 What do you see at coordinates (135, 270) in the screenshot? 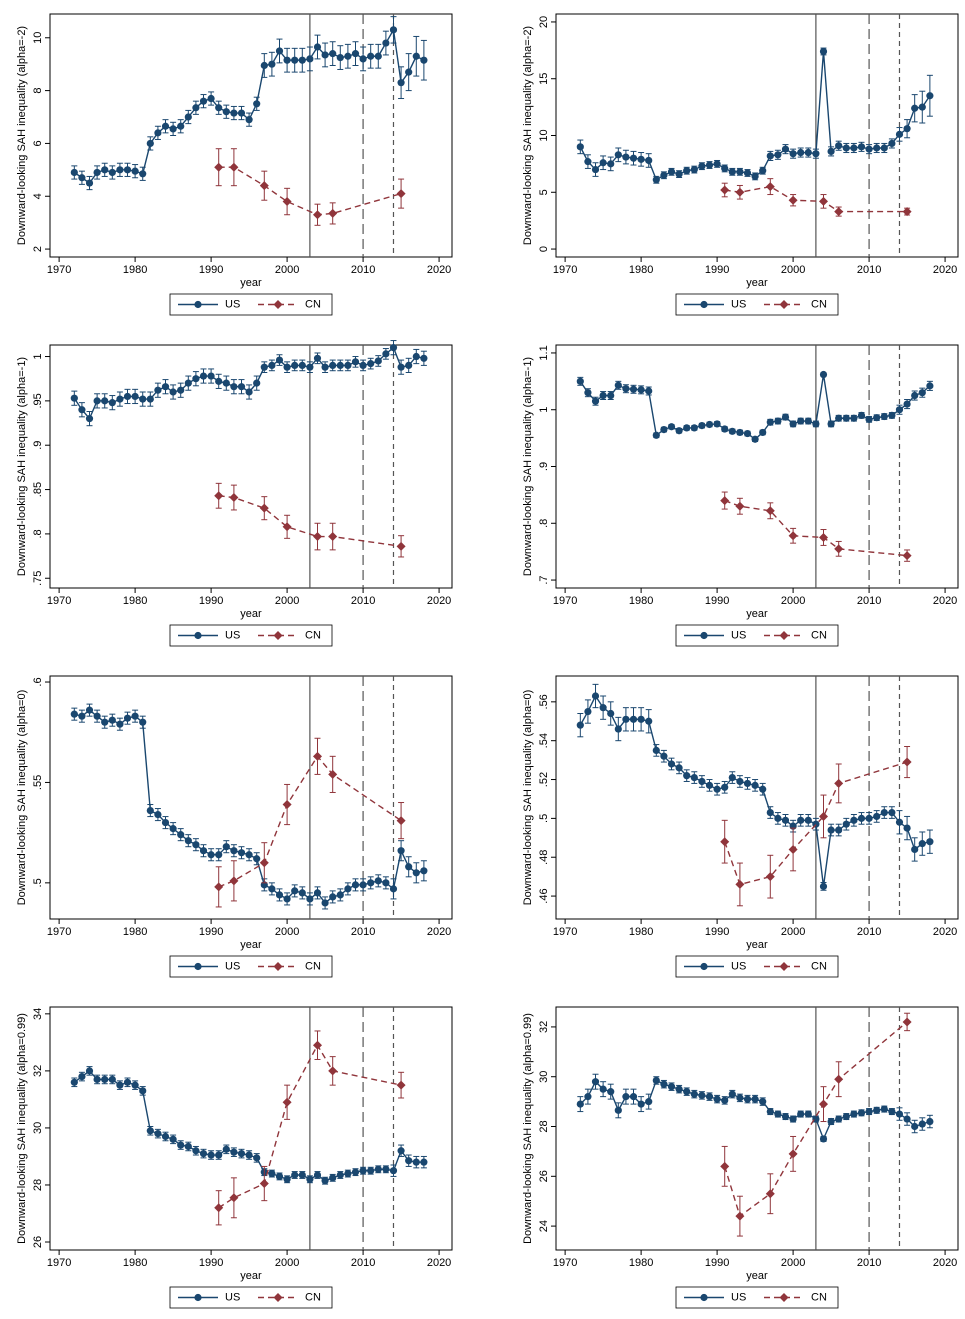
I see `x-tick-label: 1980` at bounding box center [135, 270].